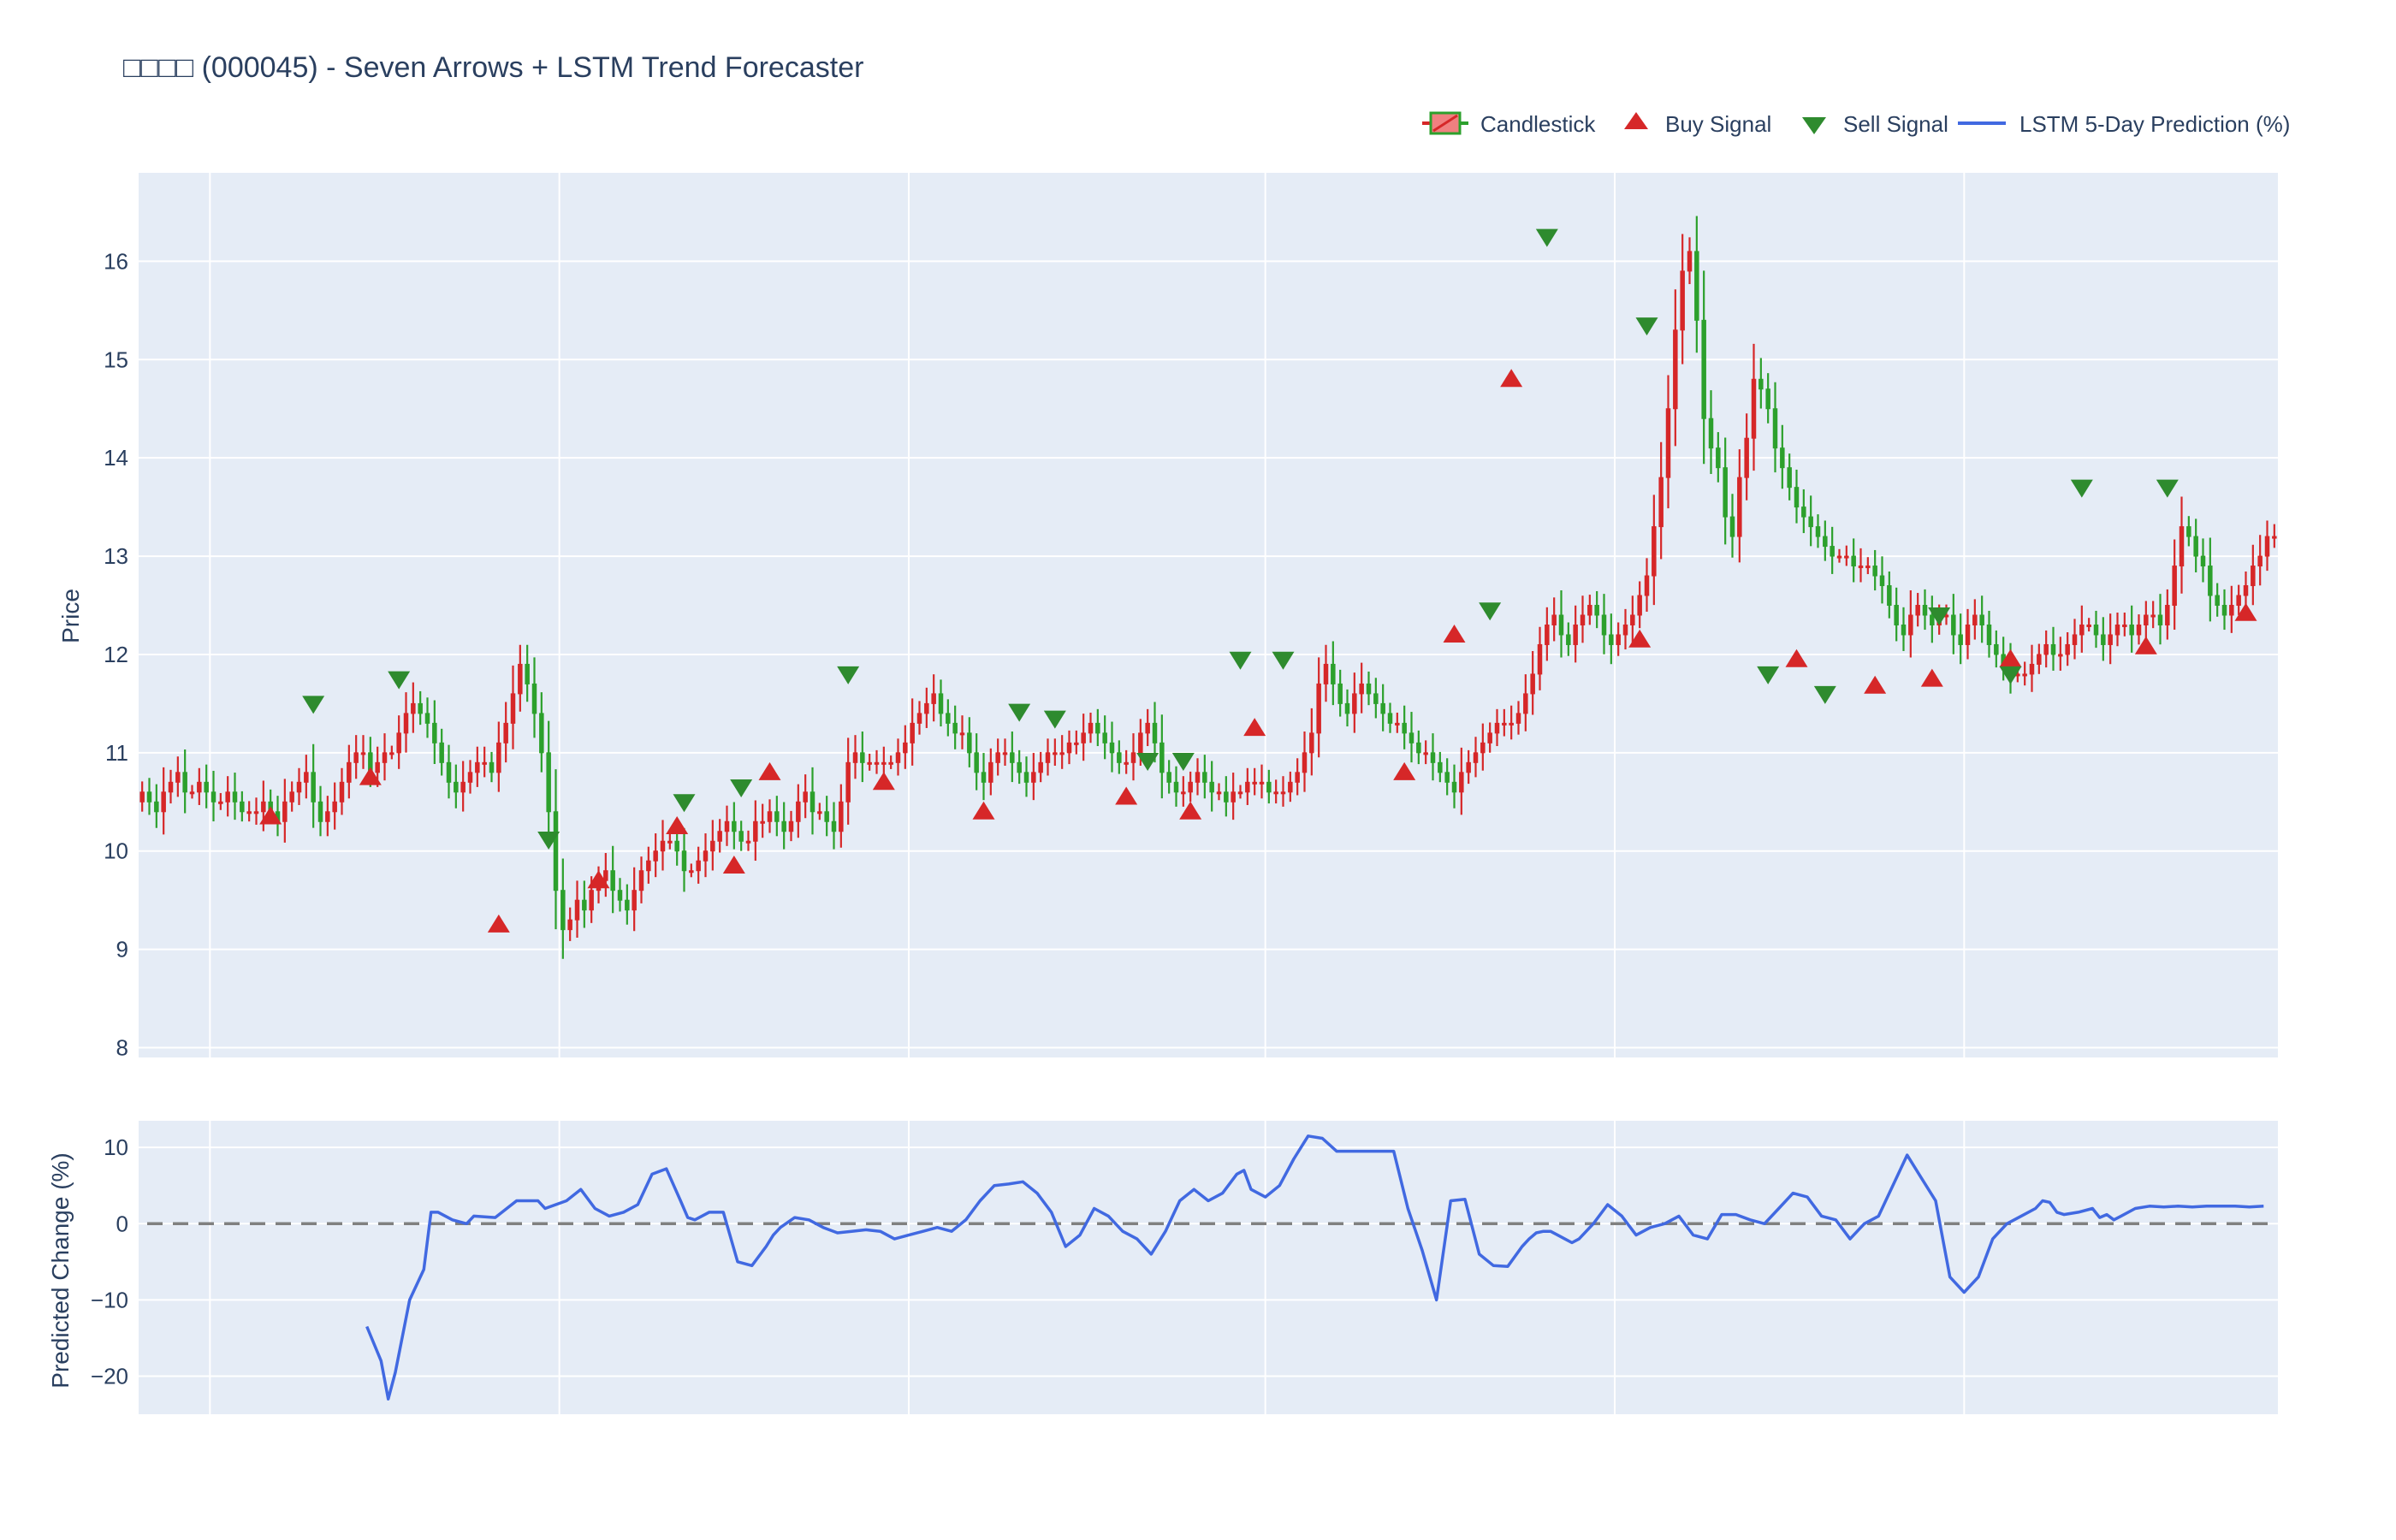 The width and height of the screenshot is (2396, 1540). What do you see at coordinates (1896, 124) in the screenshot?
I see `legend-label-sell-signal: Sell Signal` at bounding box center [1896, 124].